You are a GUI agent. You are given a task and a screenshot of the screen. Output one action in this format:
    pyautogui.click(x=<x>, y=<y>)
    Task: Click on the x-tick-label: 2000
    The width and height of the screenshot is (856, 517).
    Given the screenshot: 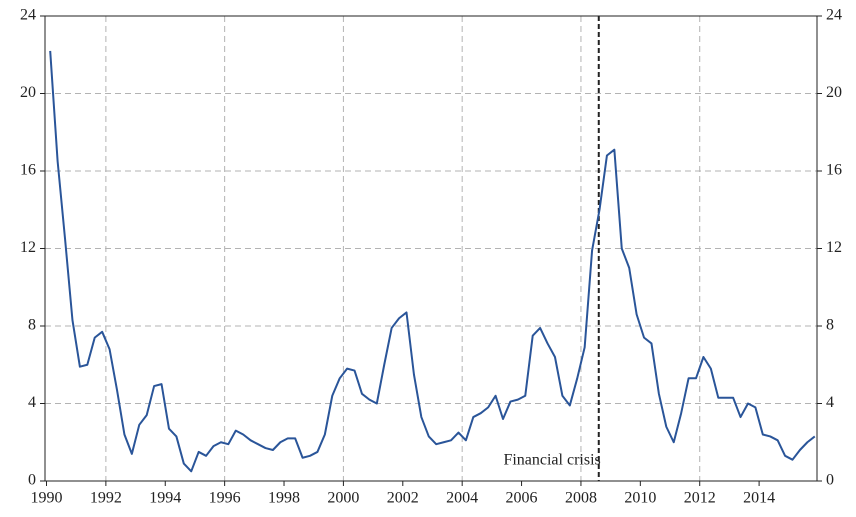 What is the action you would take?
    pyautogui.click(x=343, y=498)
    